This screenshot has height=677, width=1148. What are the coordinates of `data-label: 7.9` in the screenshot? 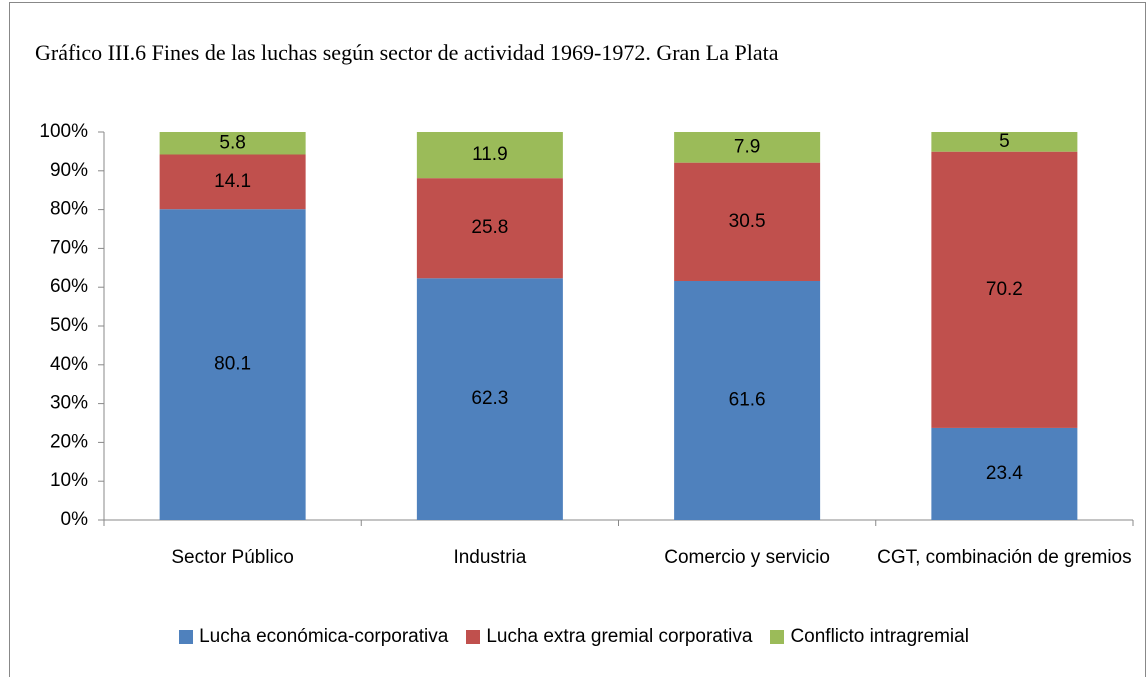 It's located at (747, 146).